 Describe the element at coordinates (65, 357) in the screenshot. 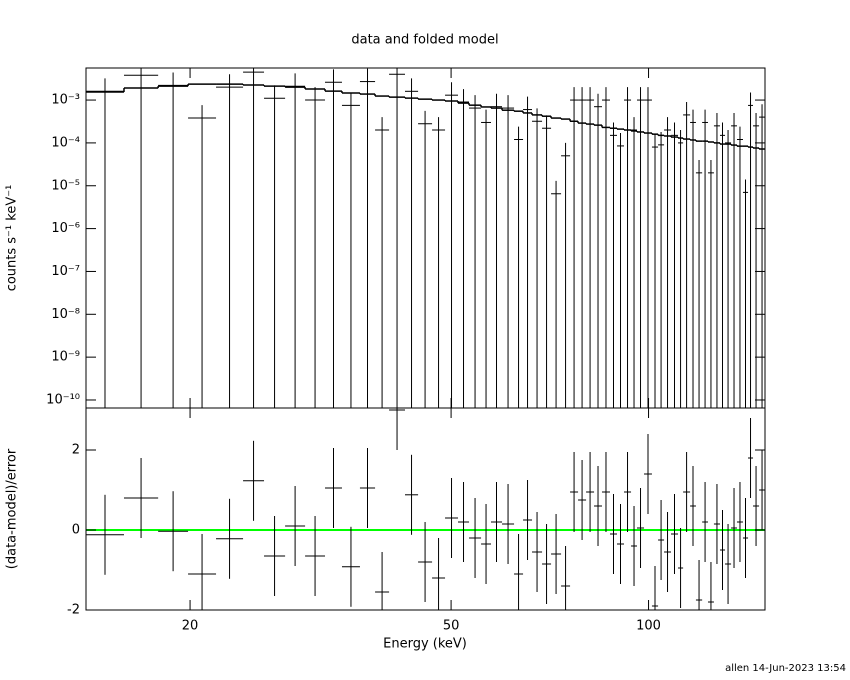

I see `y-tick-label: 10⁻⁹` at that location.